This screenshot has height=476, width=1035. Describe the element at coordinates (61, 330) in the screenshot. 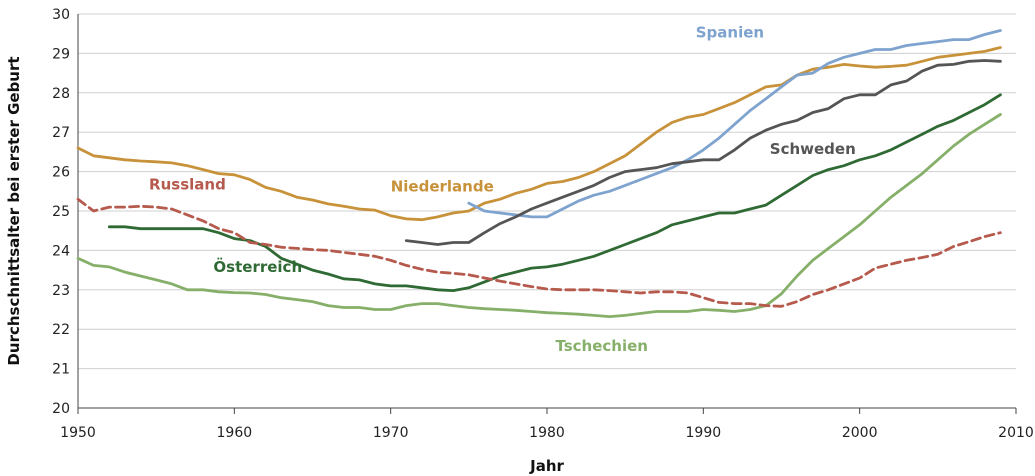

I see `y-tick-label: 22` at that location.